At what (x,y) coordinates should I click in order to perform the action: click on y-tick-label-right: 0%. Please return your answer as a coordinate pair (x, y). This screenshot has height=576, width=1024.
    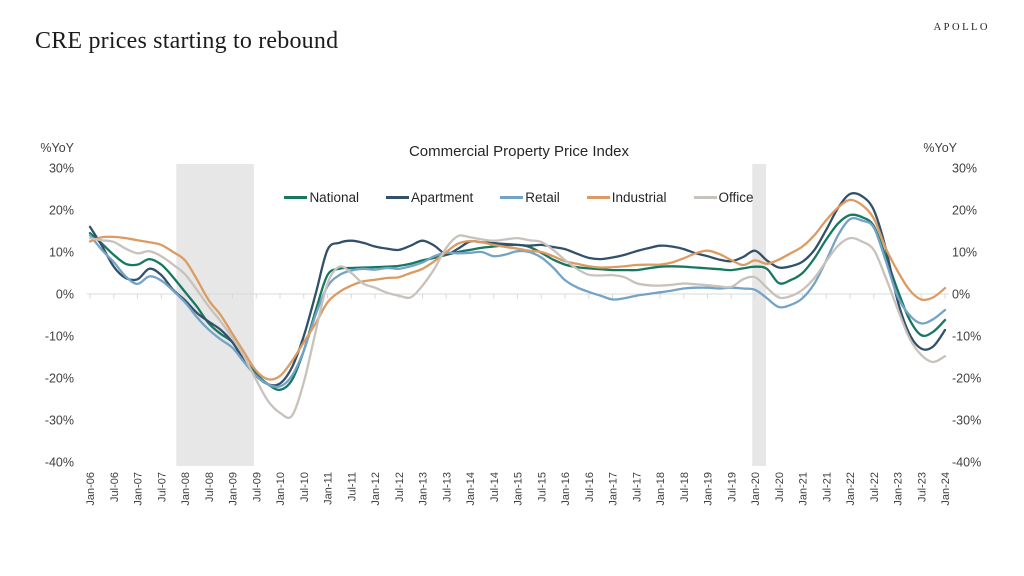
    Looking at the image, I should click on (961, 295).